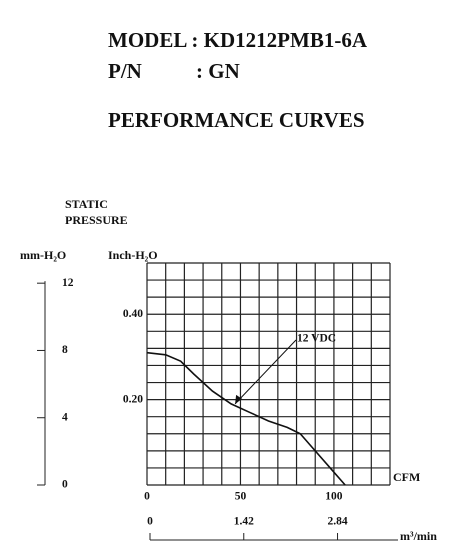 The height and width of the screenshot is (560, 473). Describe the element at coordinates (246, 418) in the screenshot. I see `curve` at that location.